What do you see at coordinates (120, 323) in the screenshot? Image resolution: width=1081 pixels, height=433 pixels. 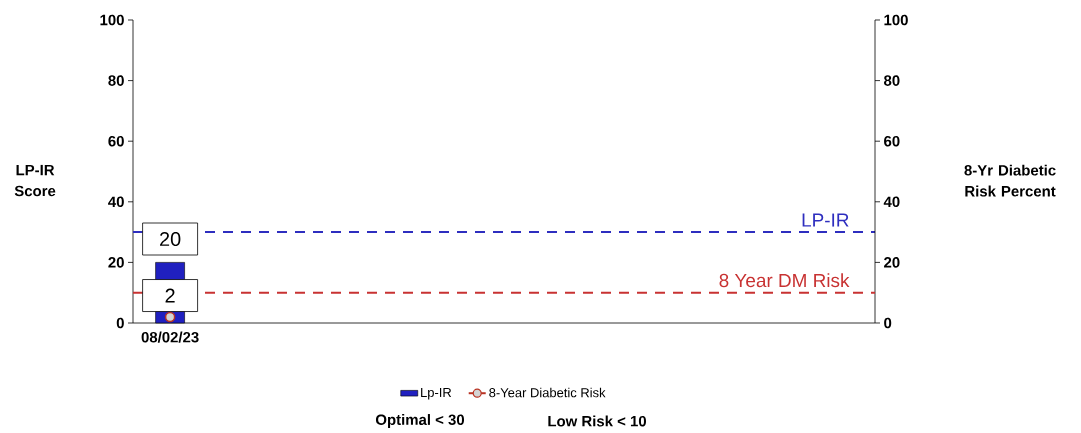 I see `y-tick-label: 0` at bounding box center [120, 323].